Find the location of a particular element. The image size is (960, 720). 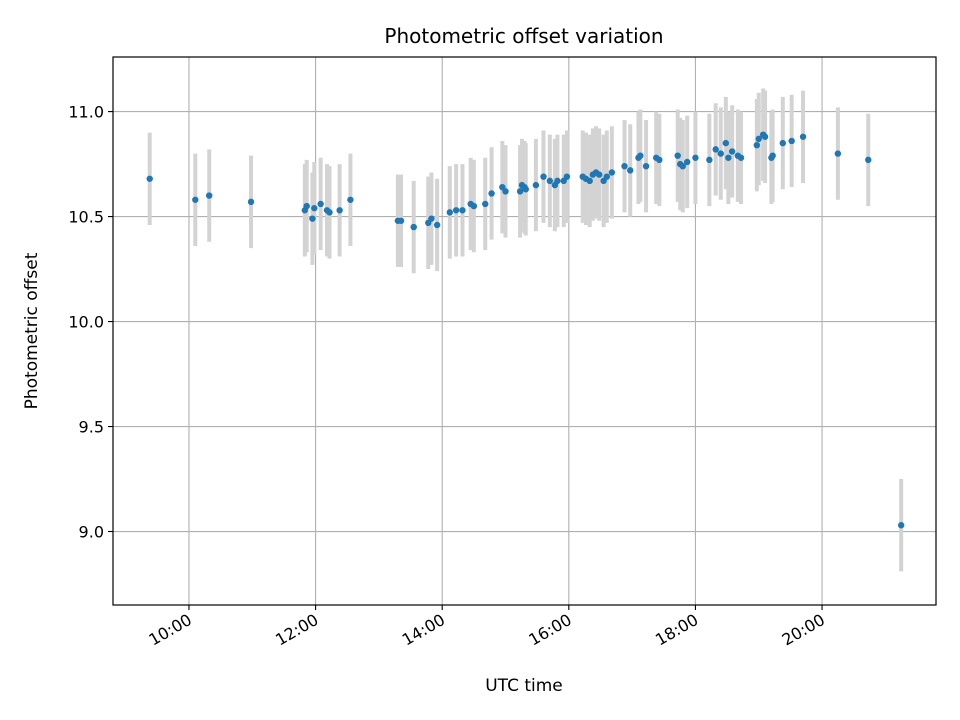

x-tick-label: 18:00 is located at coordinates (676, 630).